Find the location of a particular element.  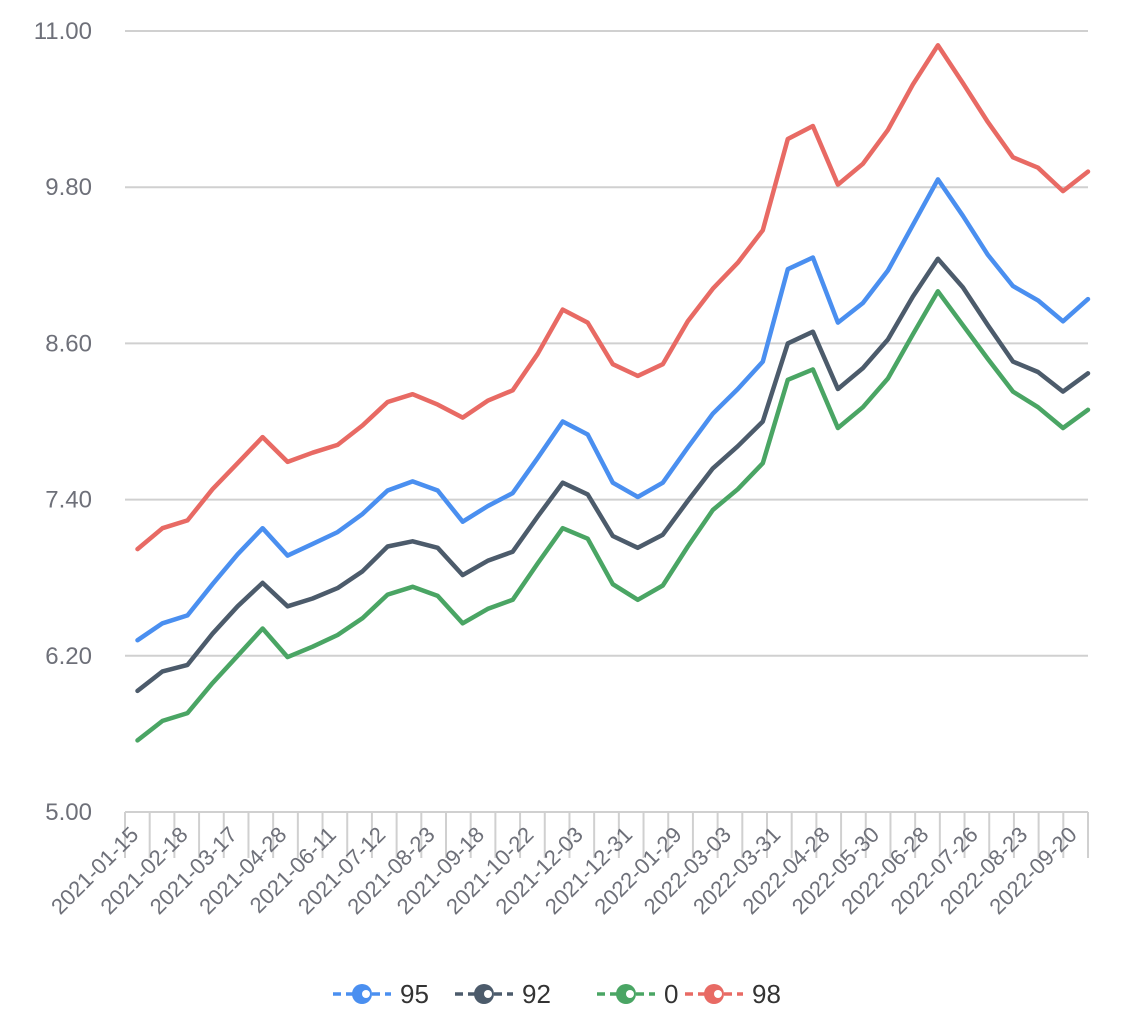

legend-item-92: 92 is located at coordinates (503, 994).